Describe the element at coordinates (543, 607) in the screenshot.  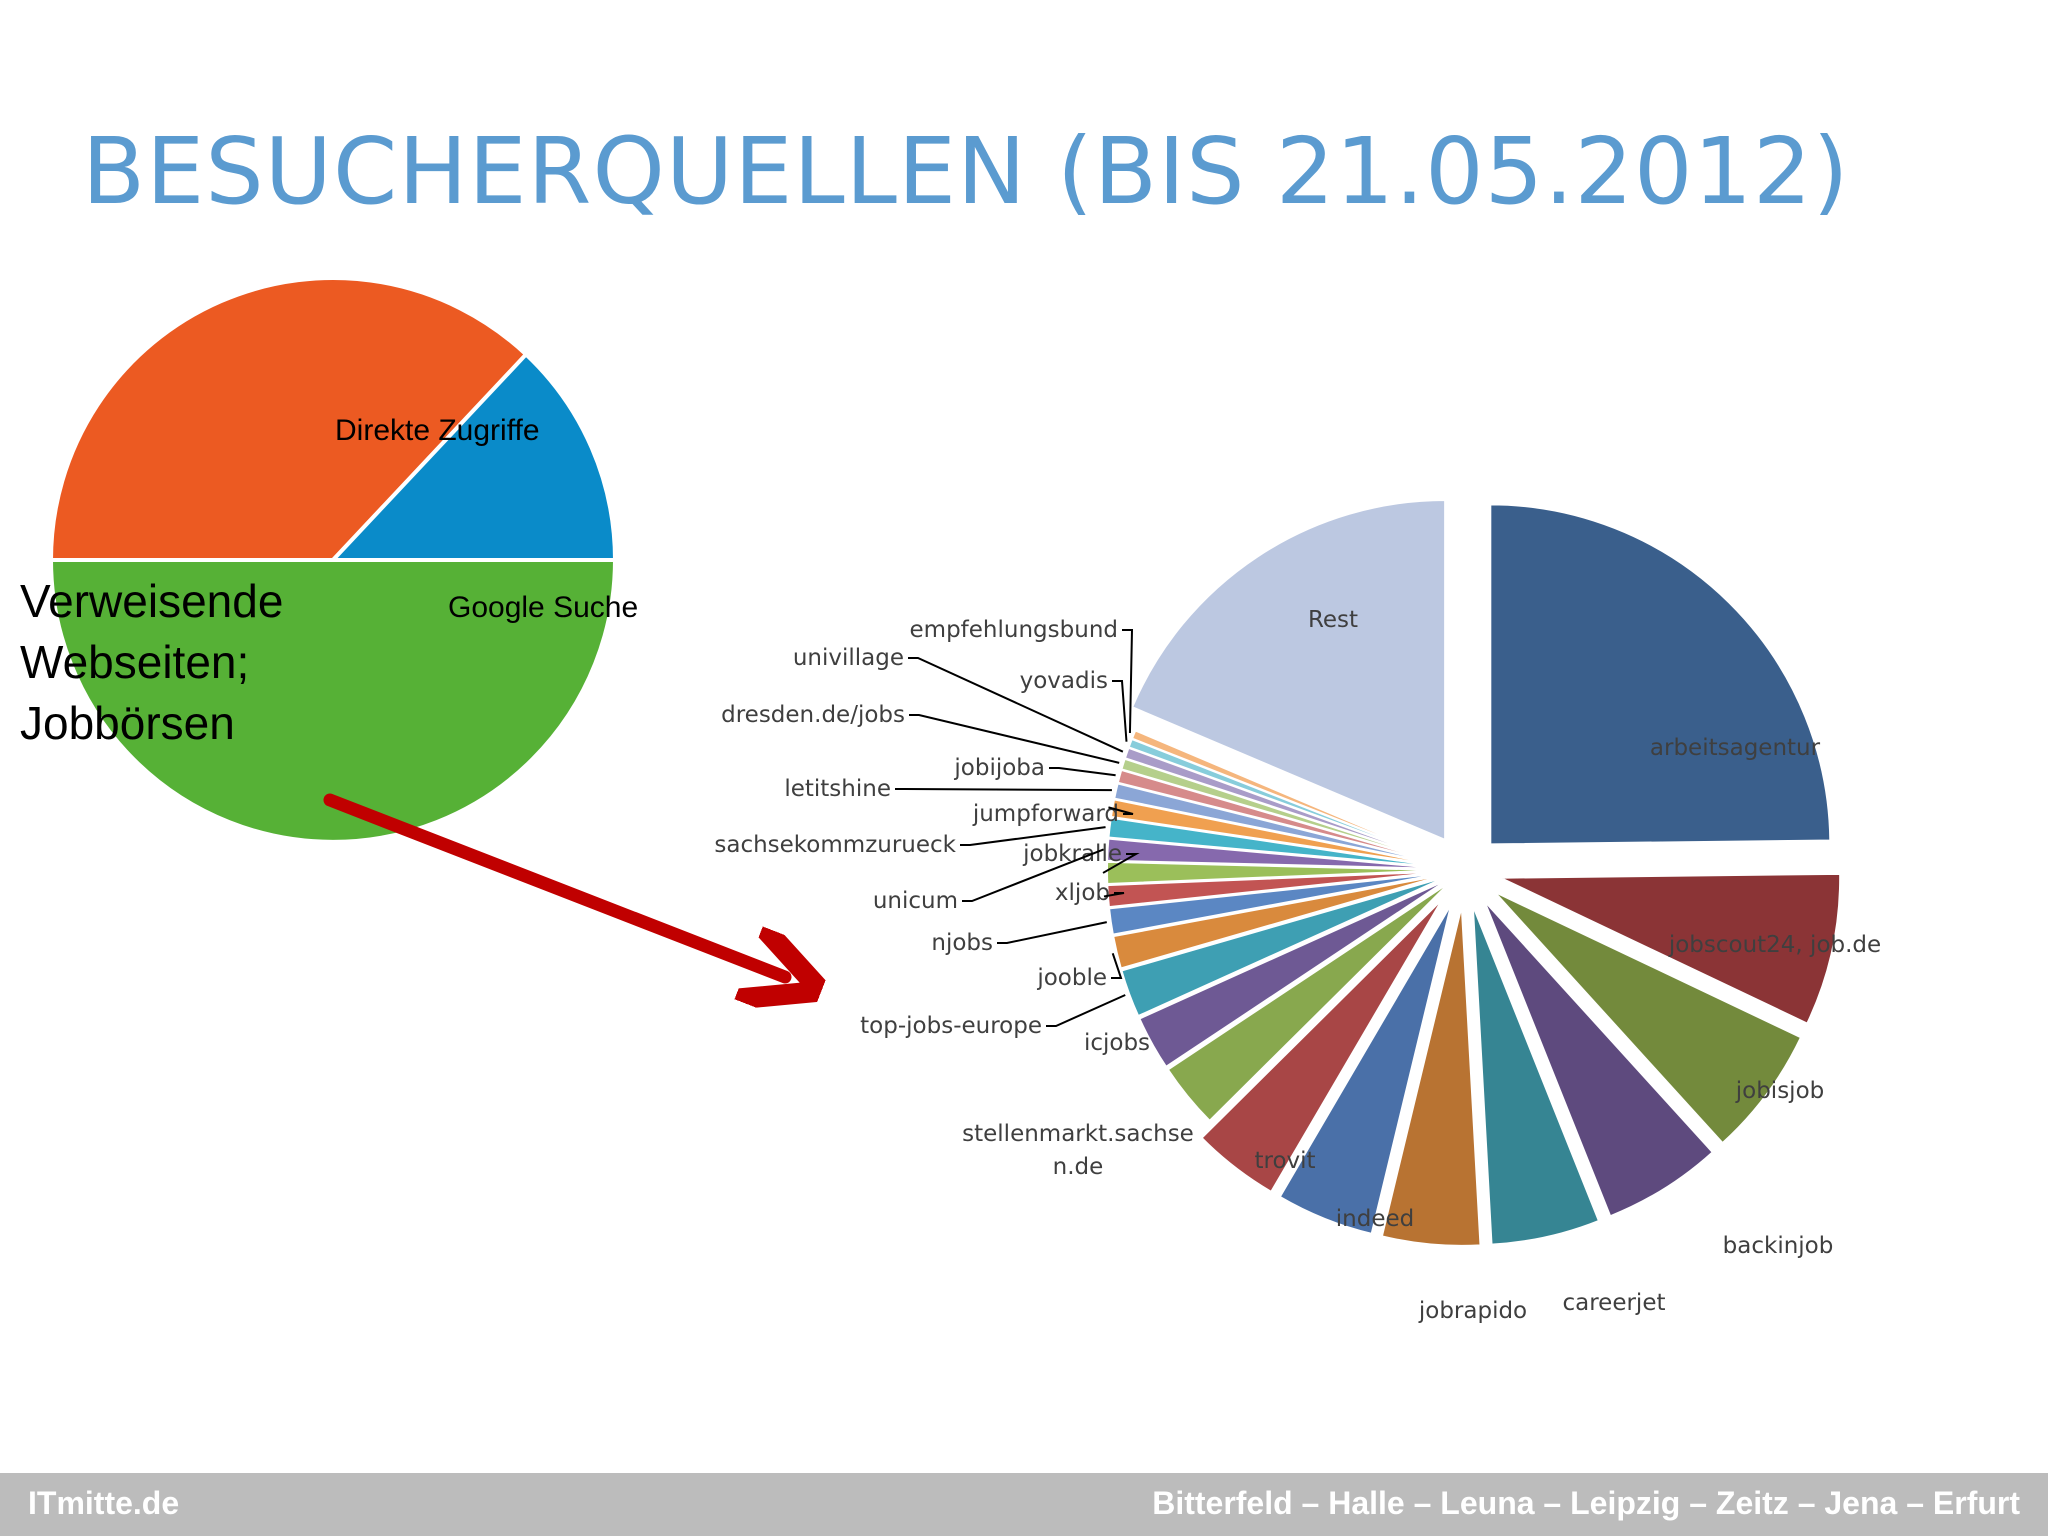
I see `pie-label-google-suche: Google Suche` at that location.